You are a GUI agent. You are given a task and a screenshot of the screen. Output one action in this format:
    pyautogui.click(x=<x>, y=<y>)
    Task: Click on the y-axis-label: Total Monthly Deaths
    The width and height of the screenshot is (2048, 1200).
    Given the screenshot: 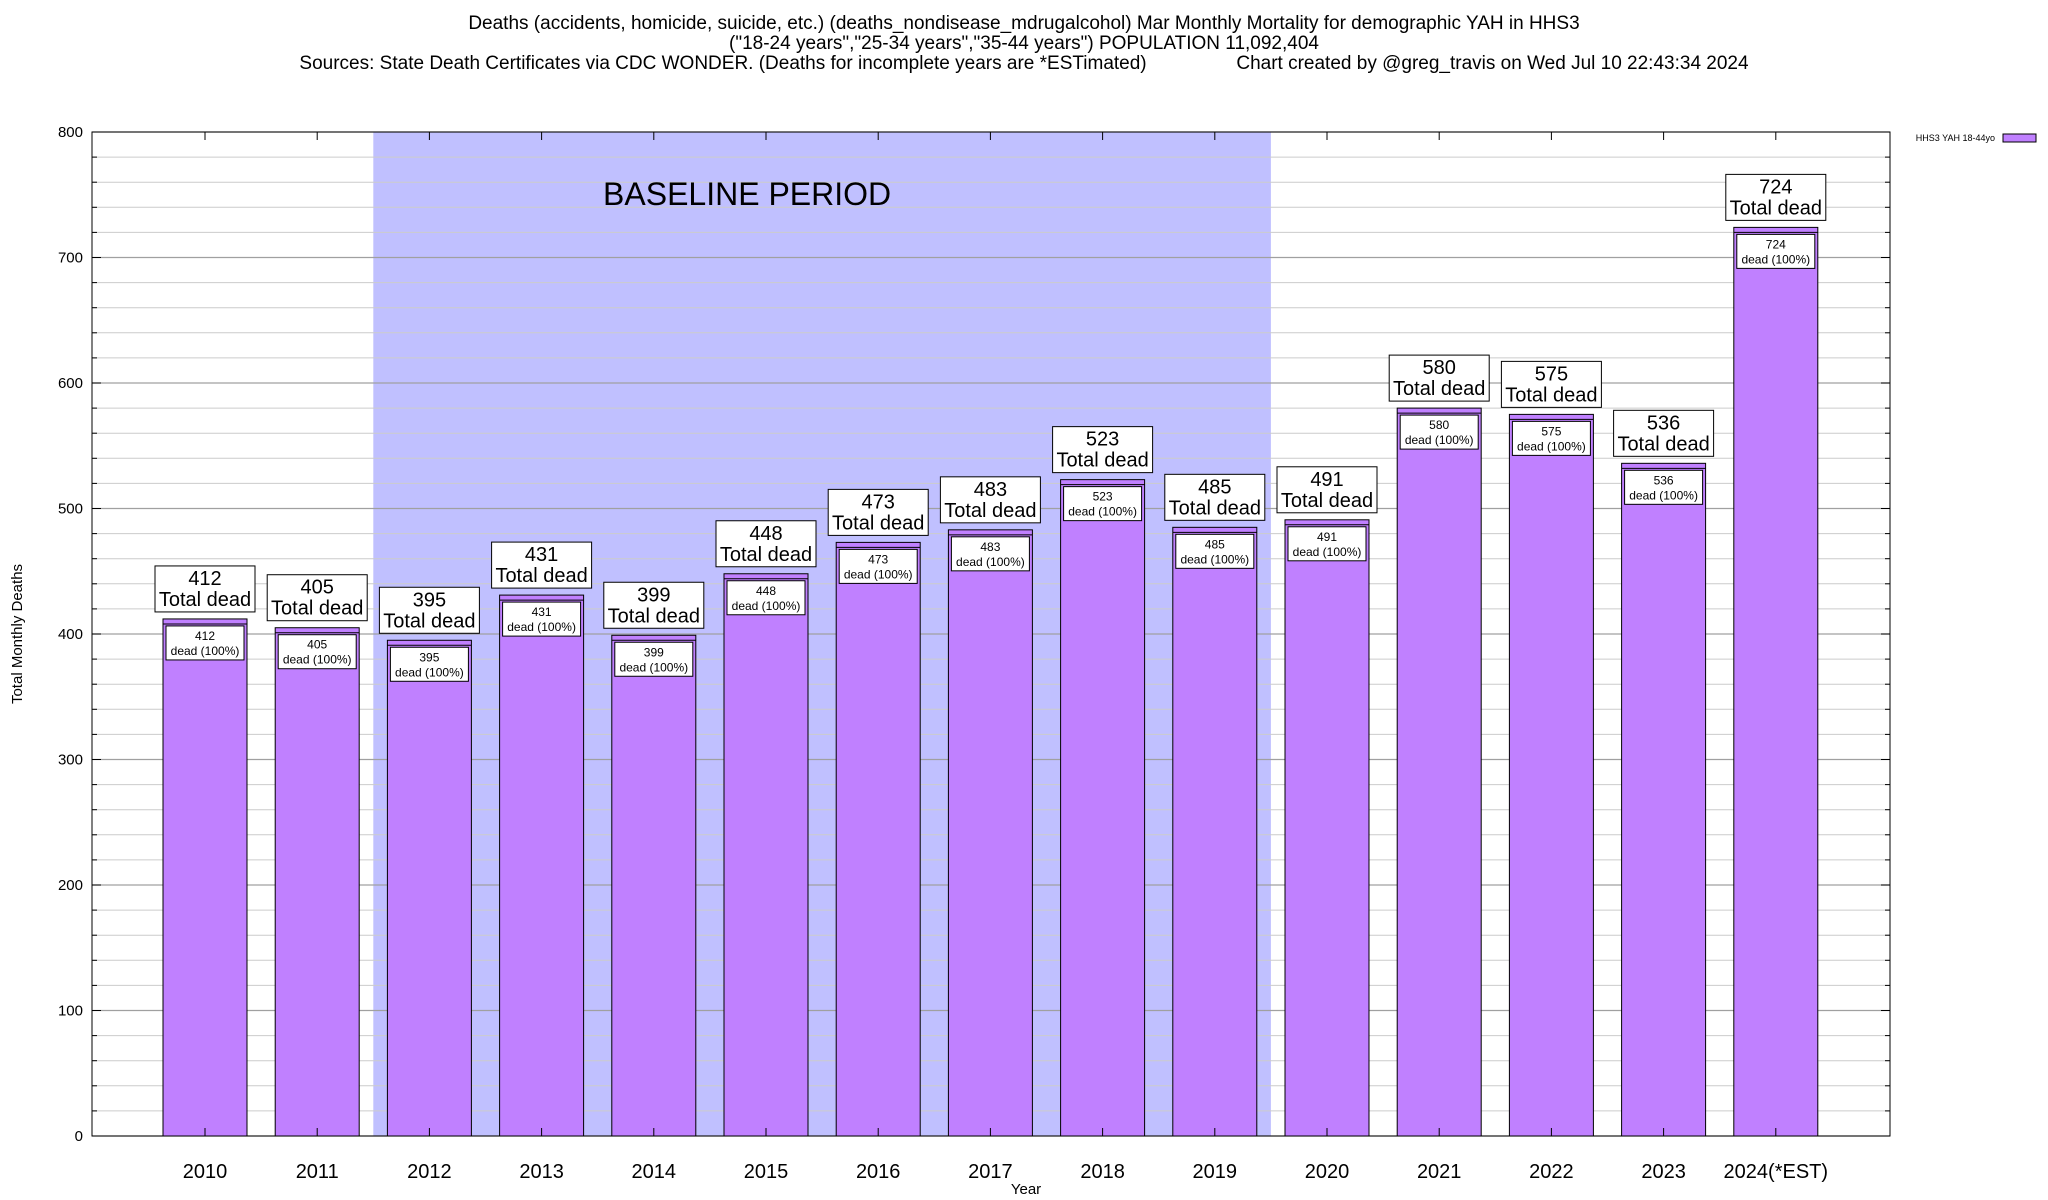 What is the action you would take?
    pyautogui.click(x=17, y=634)
    